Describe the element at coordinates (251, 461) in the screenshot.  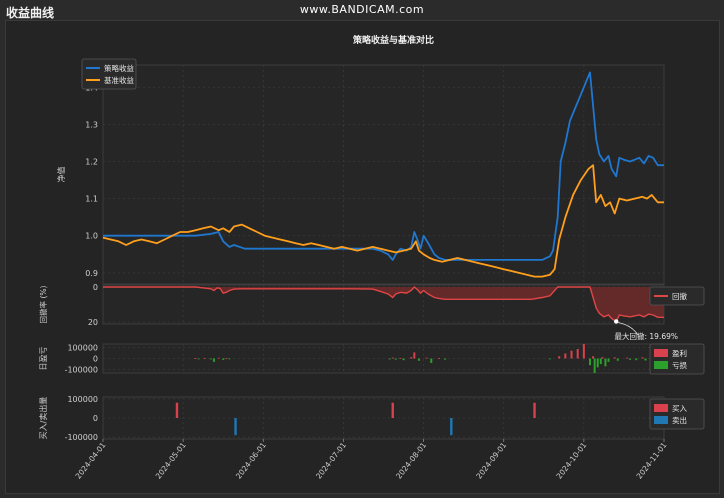
I see `x-tick-label: 2024-06-01` at that location.